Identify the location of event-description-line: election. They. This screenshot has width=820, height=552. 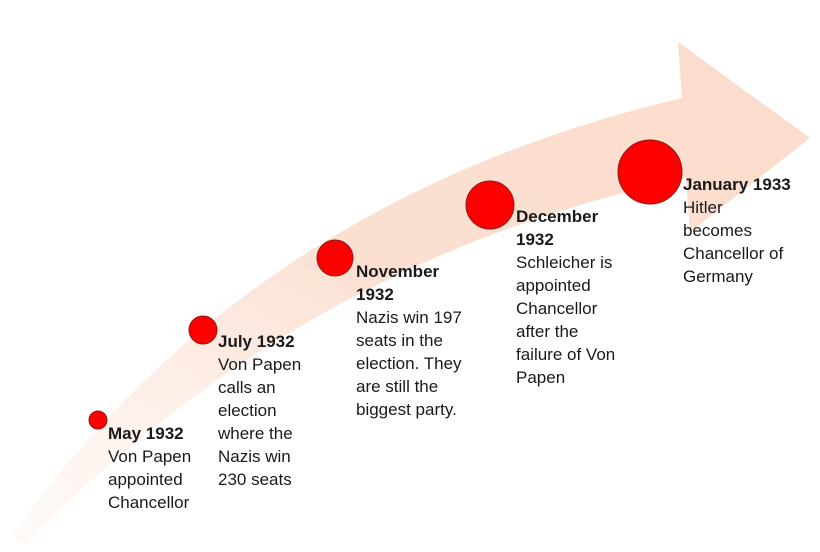
(409, 363).